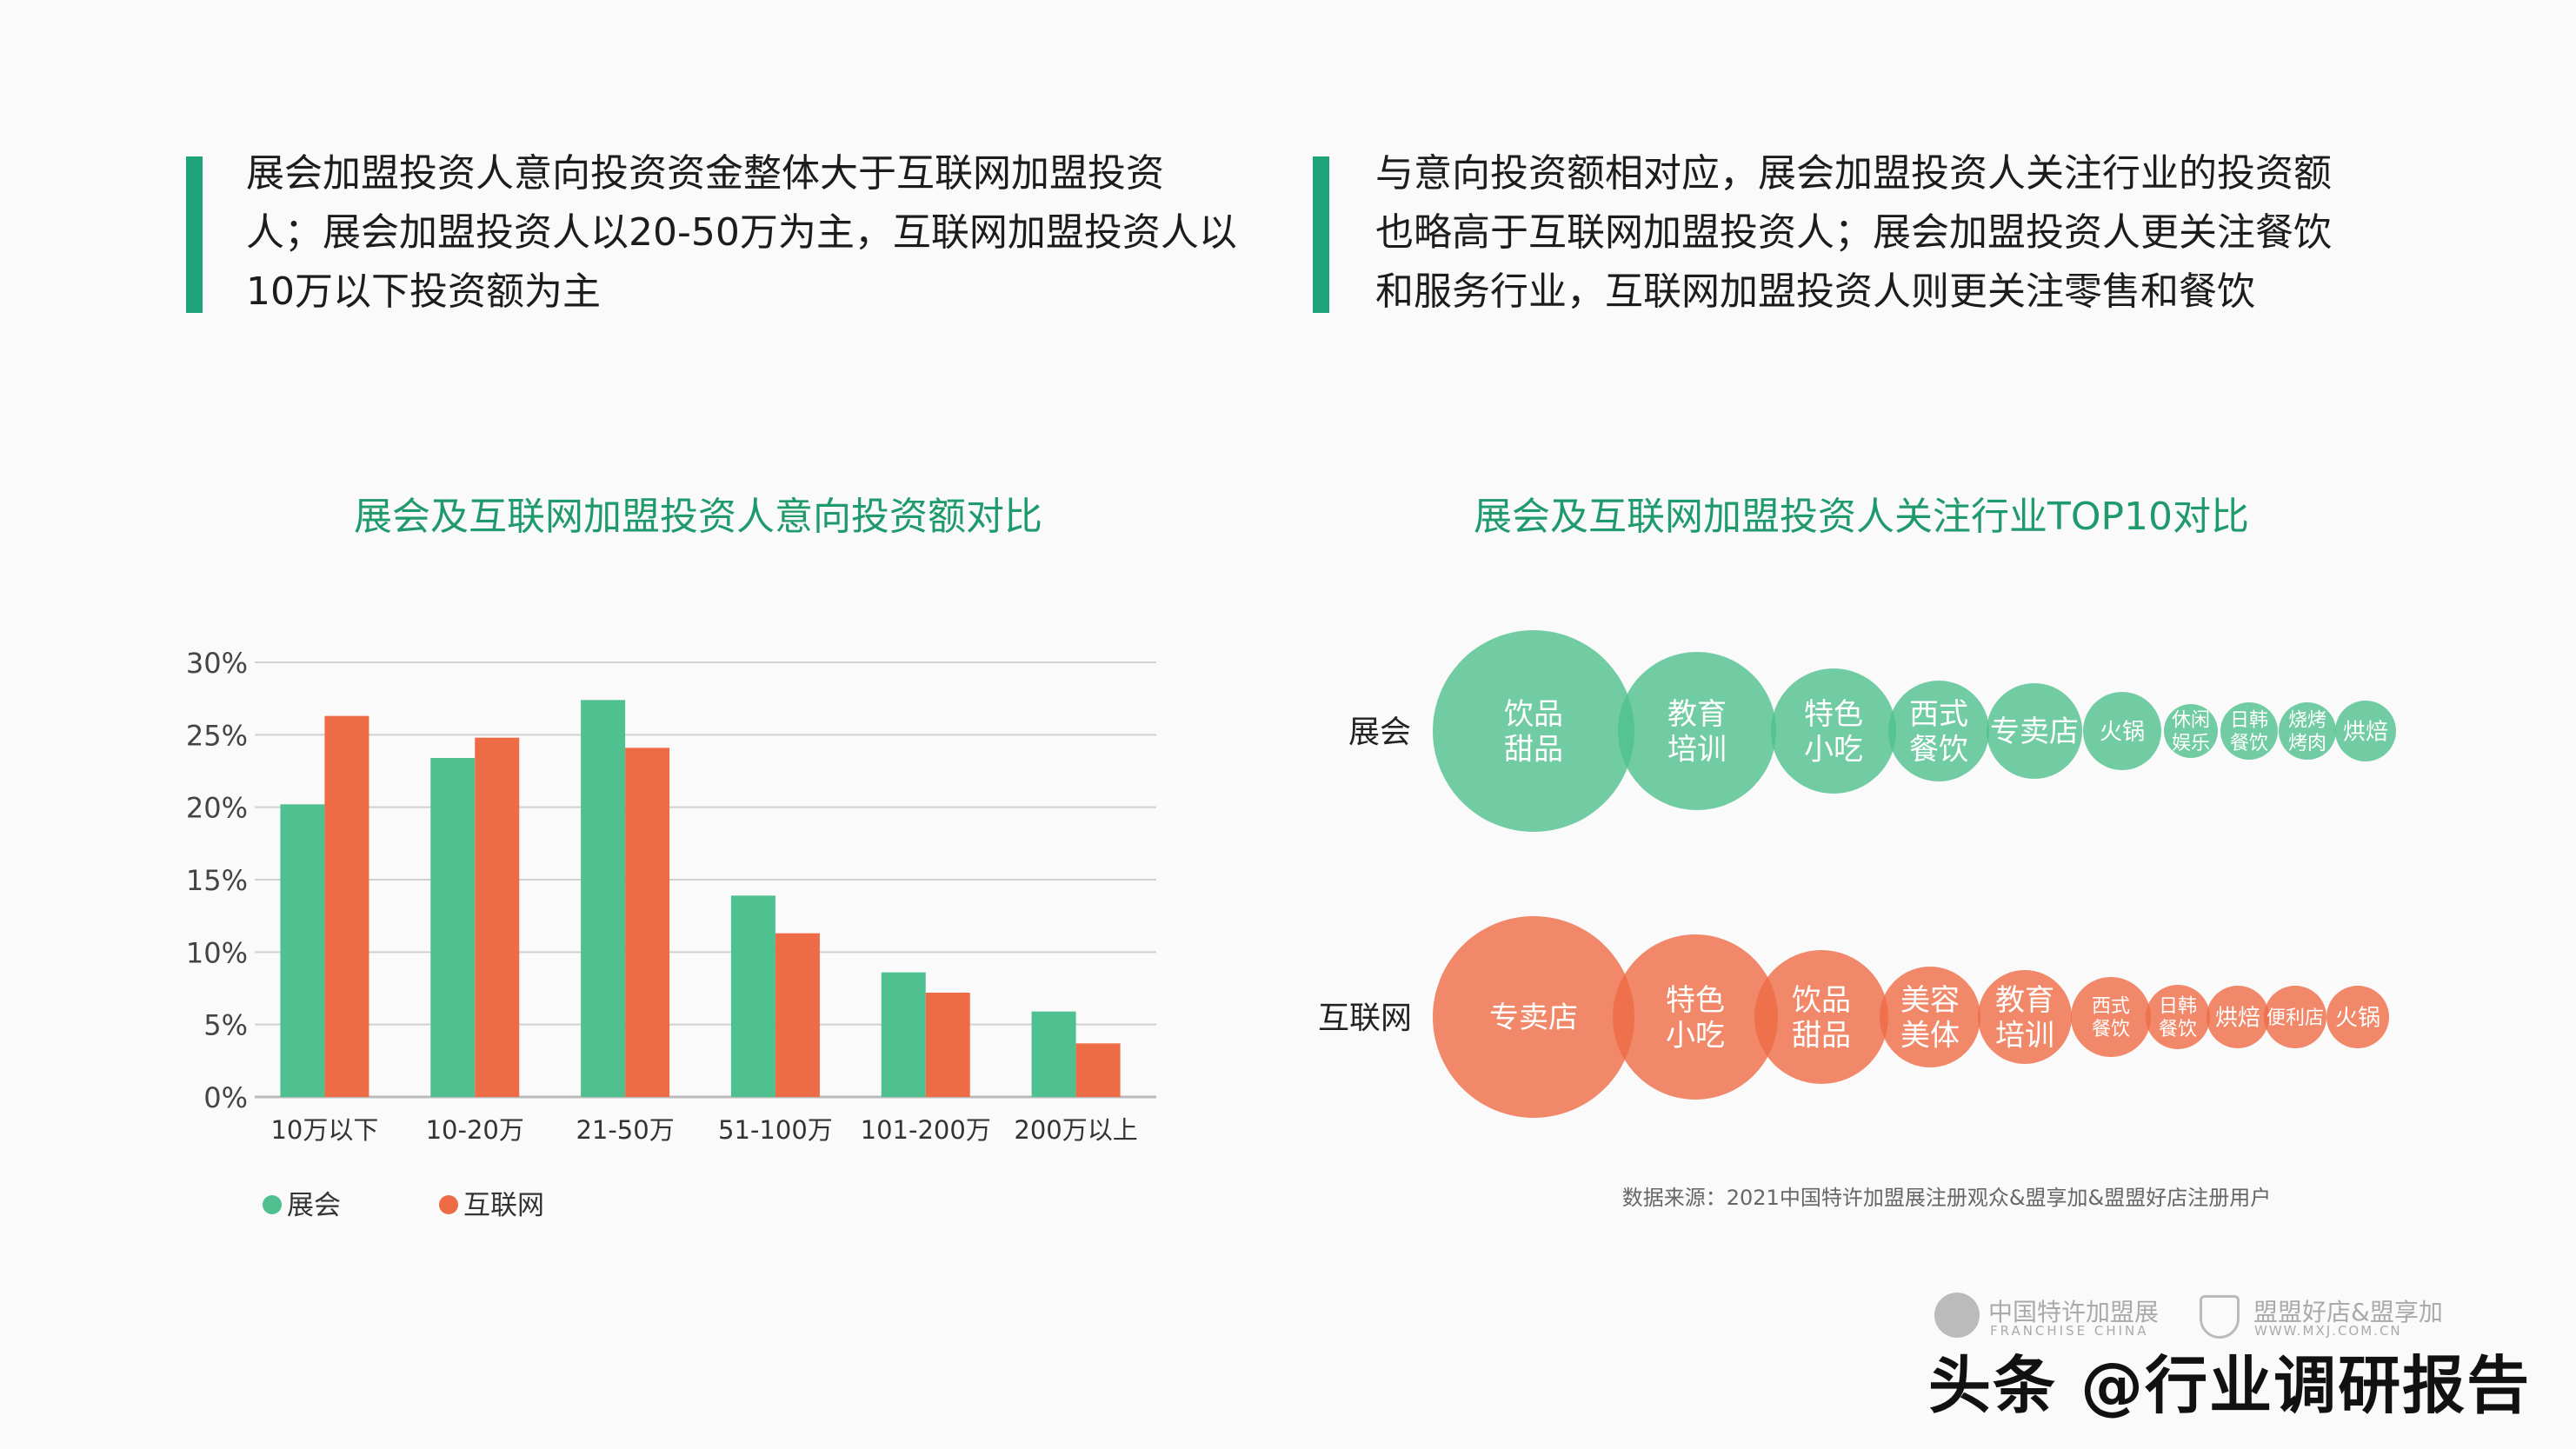 The height and width of the screenshot is (1449, 2576). What do you see at coordinates (1365, 1018) in the screenshot?
I see `row-label: 互联网` at bounding box center [1365, 1018].